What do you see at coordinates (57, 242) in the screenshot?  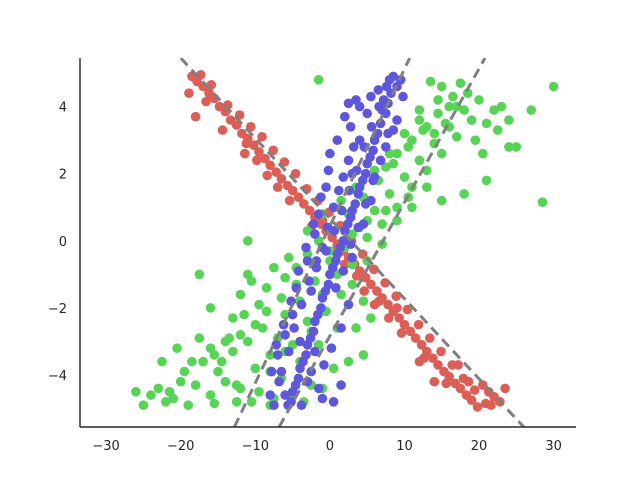 I see `y-axis-ticks: −4 −2 0 2 4` at bounding box center [57, 242].